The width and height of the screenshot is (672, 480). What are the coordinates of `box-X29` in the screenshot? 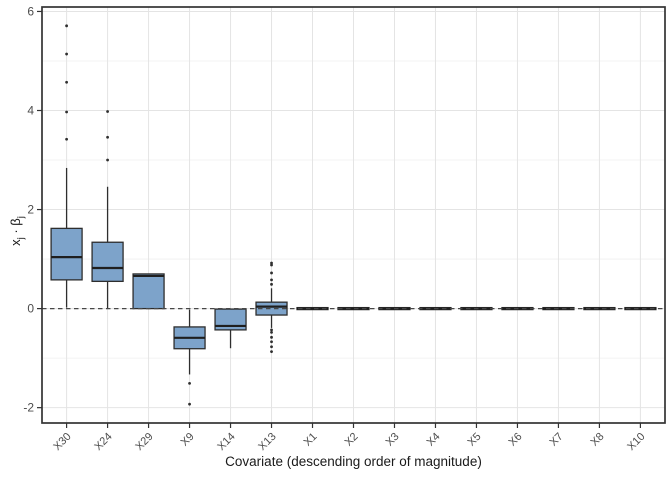 It's located at (148, 291).